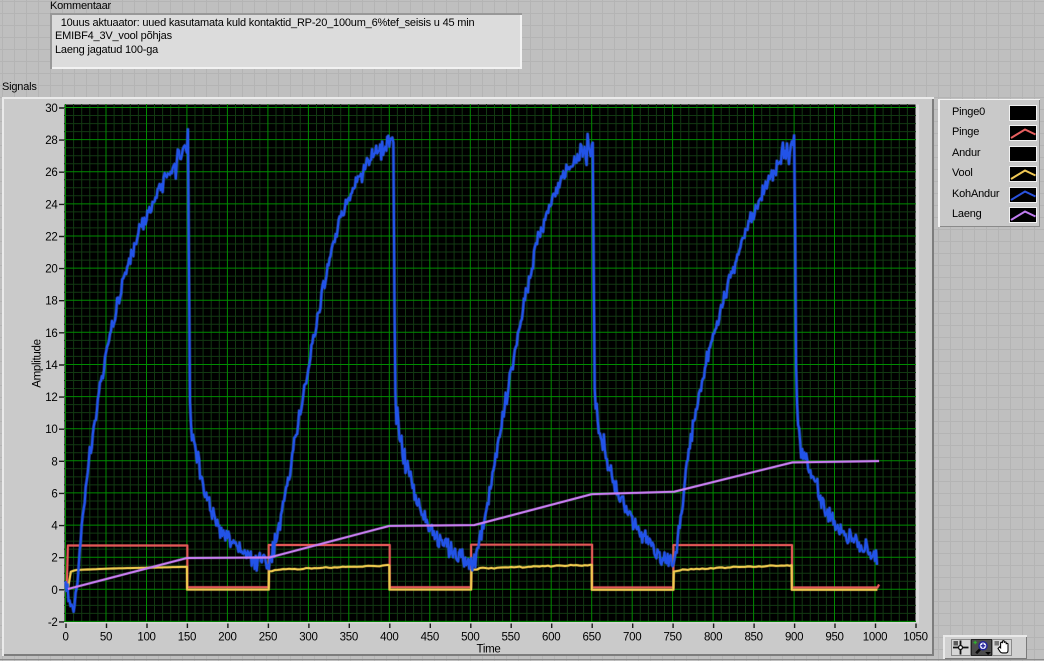 The width and height of the screenshot is (1044, 661). What do you see at coordinates (875, 638) in the screenshot?
I see `svg-text: 1000` at bounding box center [875, 638].